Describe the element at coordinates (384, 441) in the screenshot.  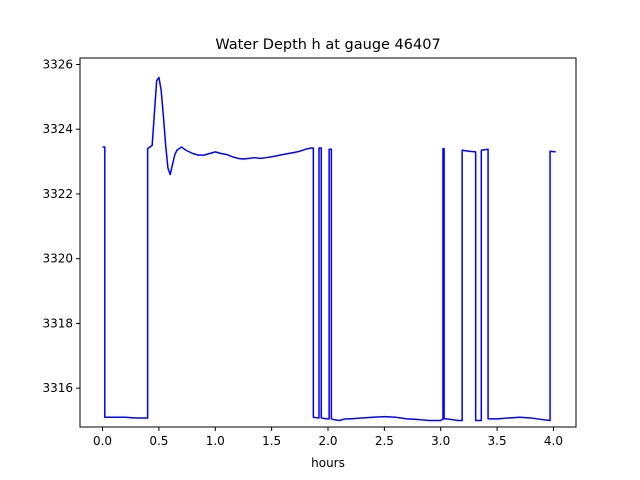
I see `x-tick-label: 2.5` at that location.